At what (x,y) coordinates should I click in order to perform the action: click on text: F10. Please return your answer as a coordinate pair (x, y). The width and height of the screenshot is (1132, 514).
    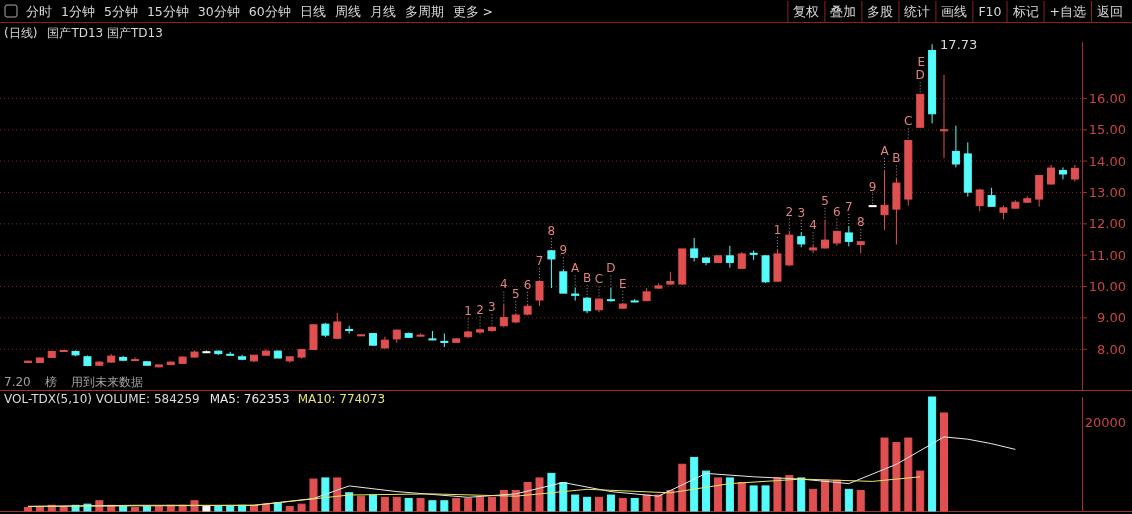
    Looking at the image, I should click on (990, 11).